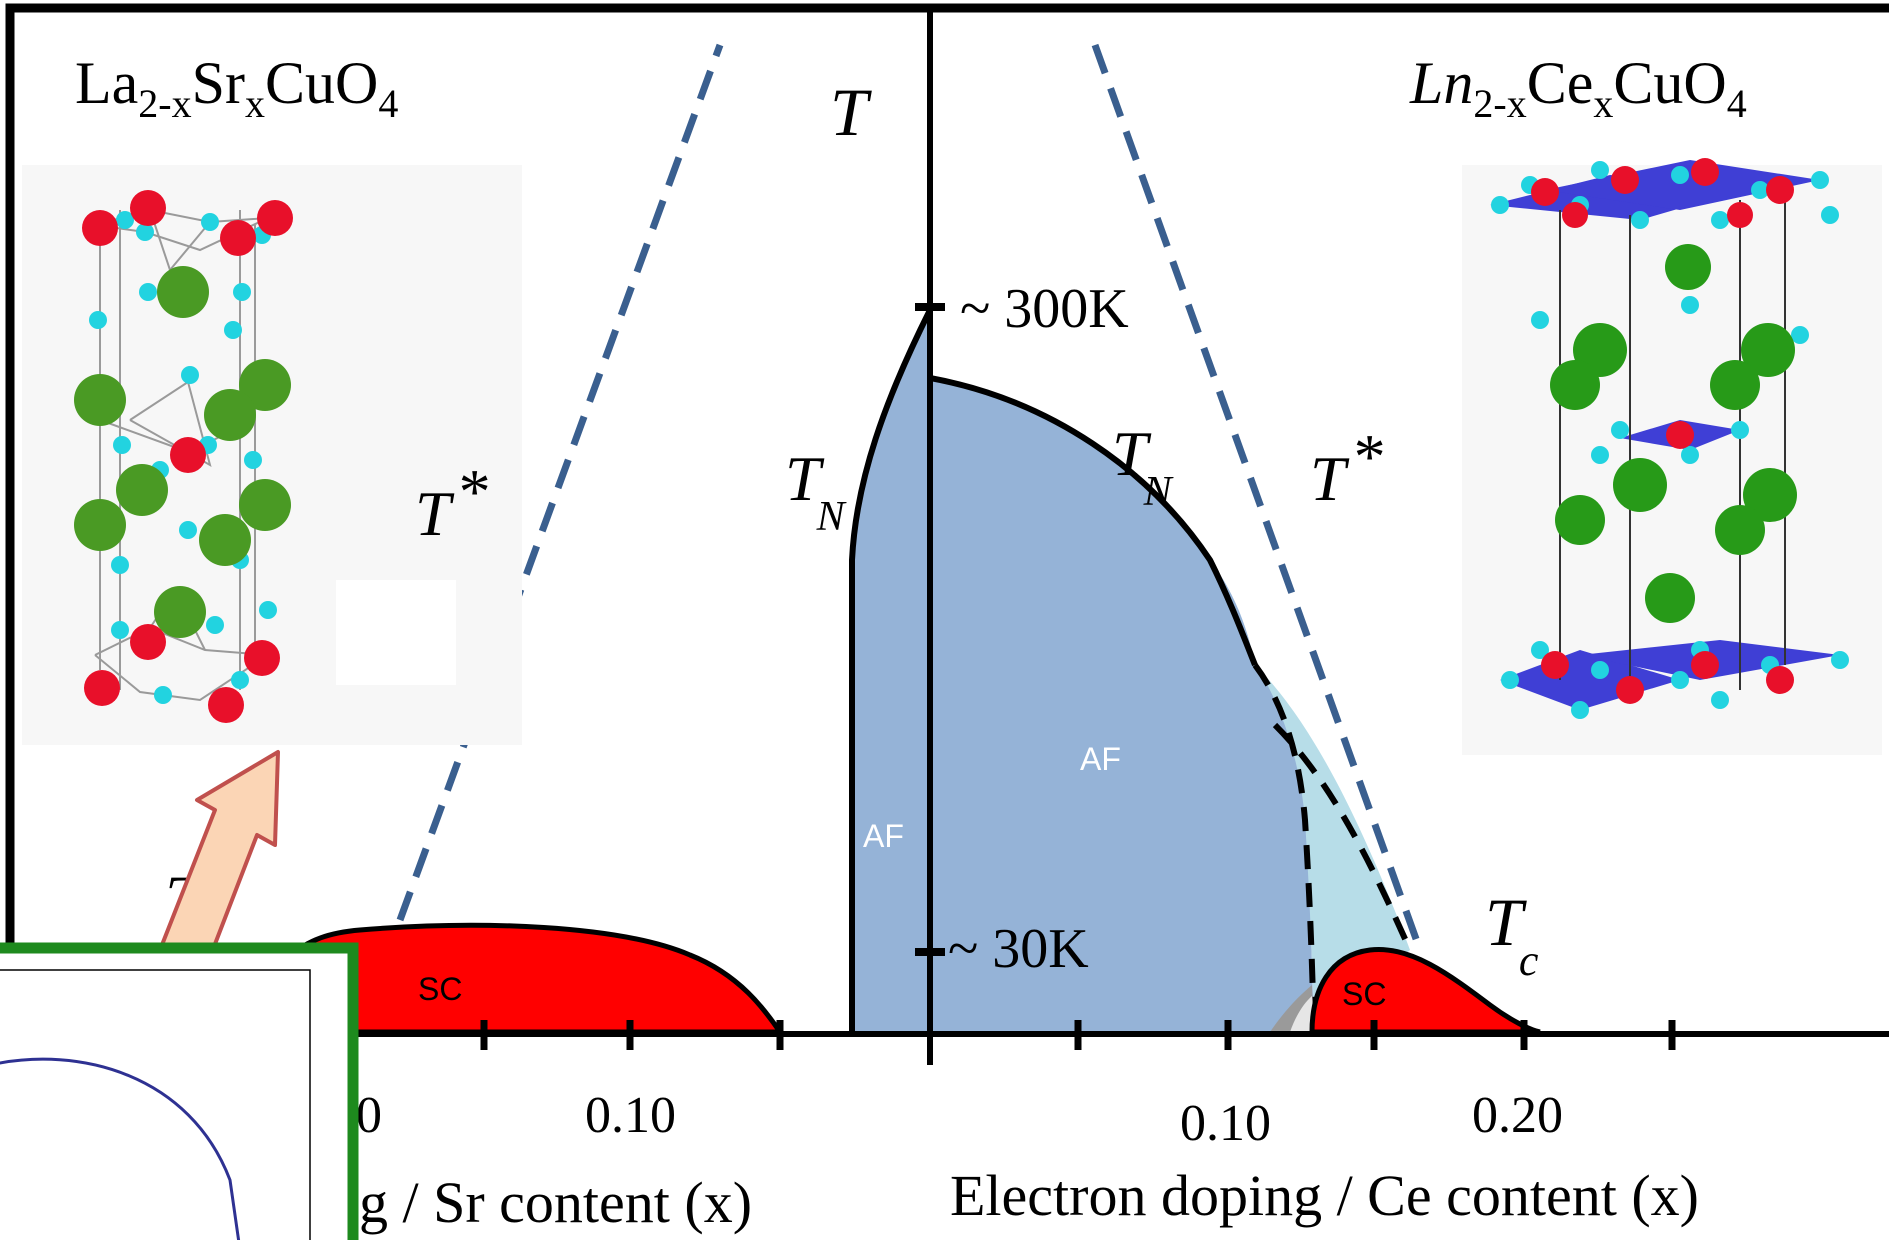 This screenshot has width=1889, height=1240. Describe the element at coordinates (1517, 1115) in the screenshot. I see `tick-label-right-020: 0.20` at that location.